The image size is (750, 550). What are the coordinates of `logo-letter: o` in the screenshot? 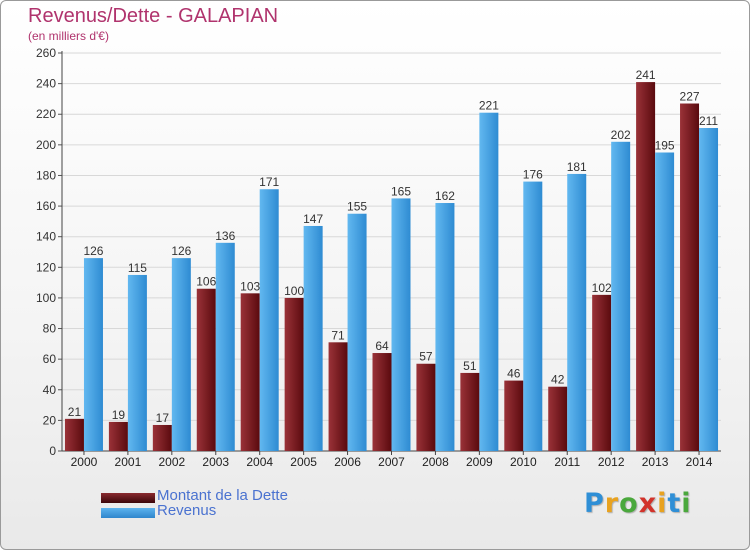 It's located at (629, 503).